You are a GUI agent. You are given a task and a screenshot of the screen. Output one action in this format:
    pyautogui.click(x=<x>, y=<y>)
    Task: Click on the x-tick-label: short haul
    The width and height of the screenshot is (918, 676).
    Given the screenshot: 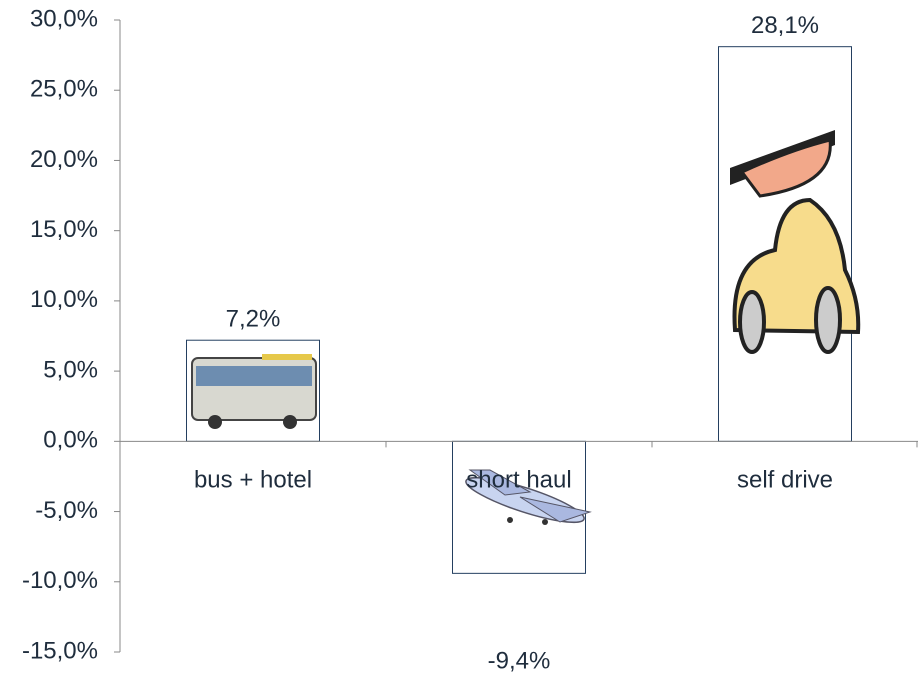 What is the action you would take?
    pyautogui.click(x=518, y=480)
    